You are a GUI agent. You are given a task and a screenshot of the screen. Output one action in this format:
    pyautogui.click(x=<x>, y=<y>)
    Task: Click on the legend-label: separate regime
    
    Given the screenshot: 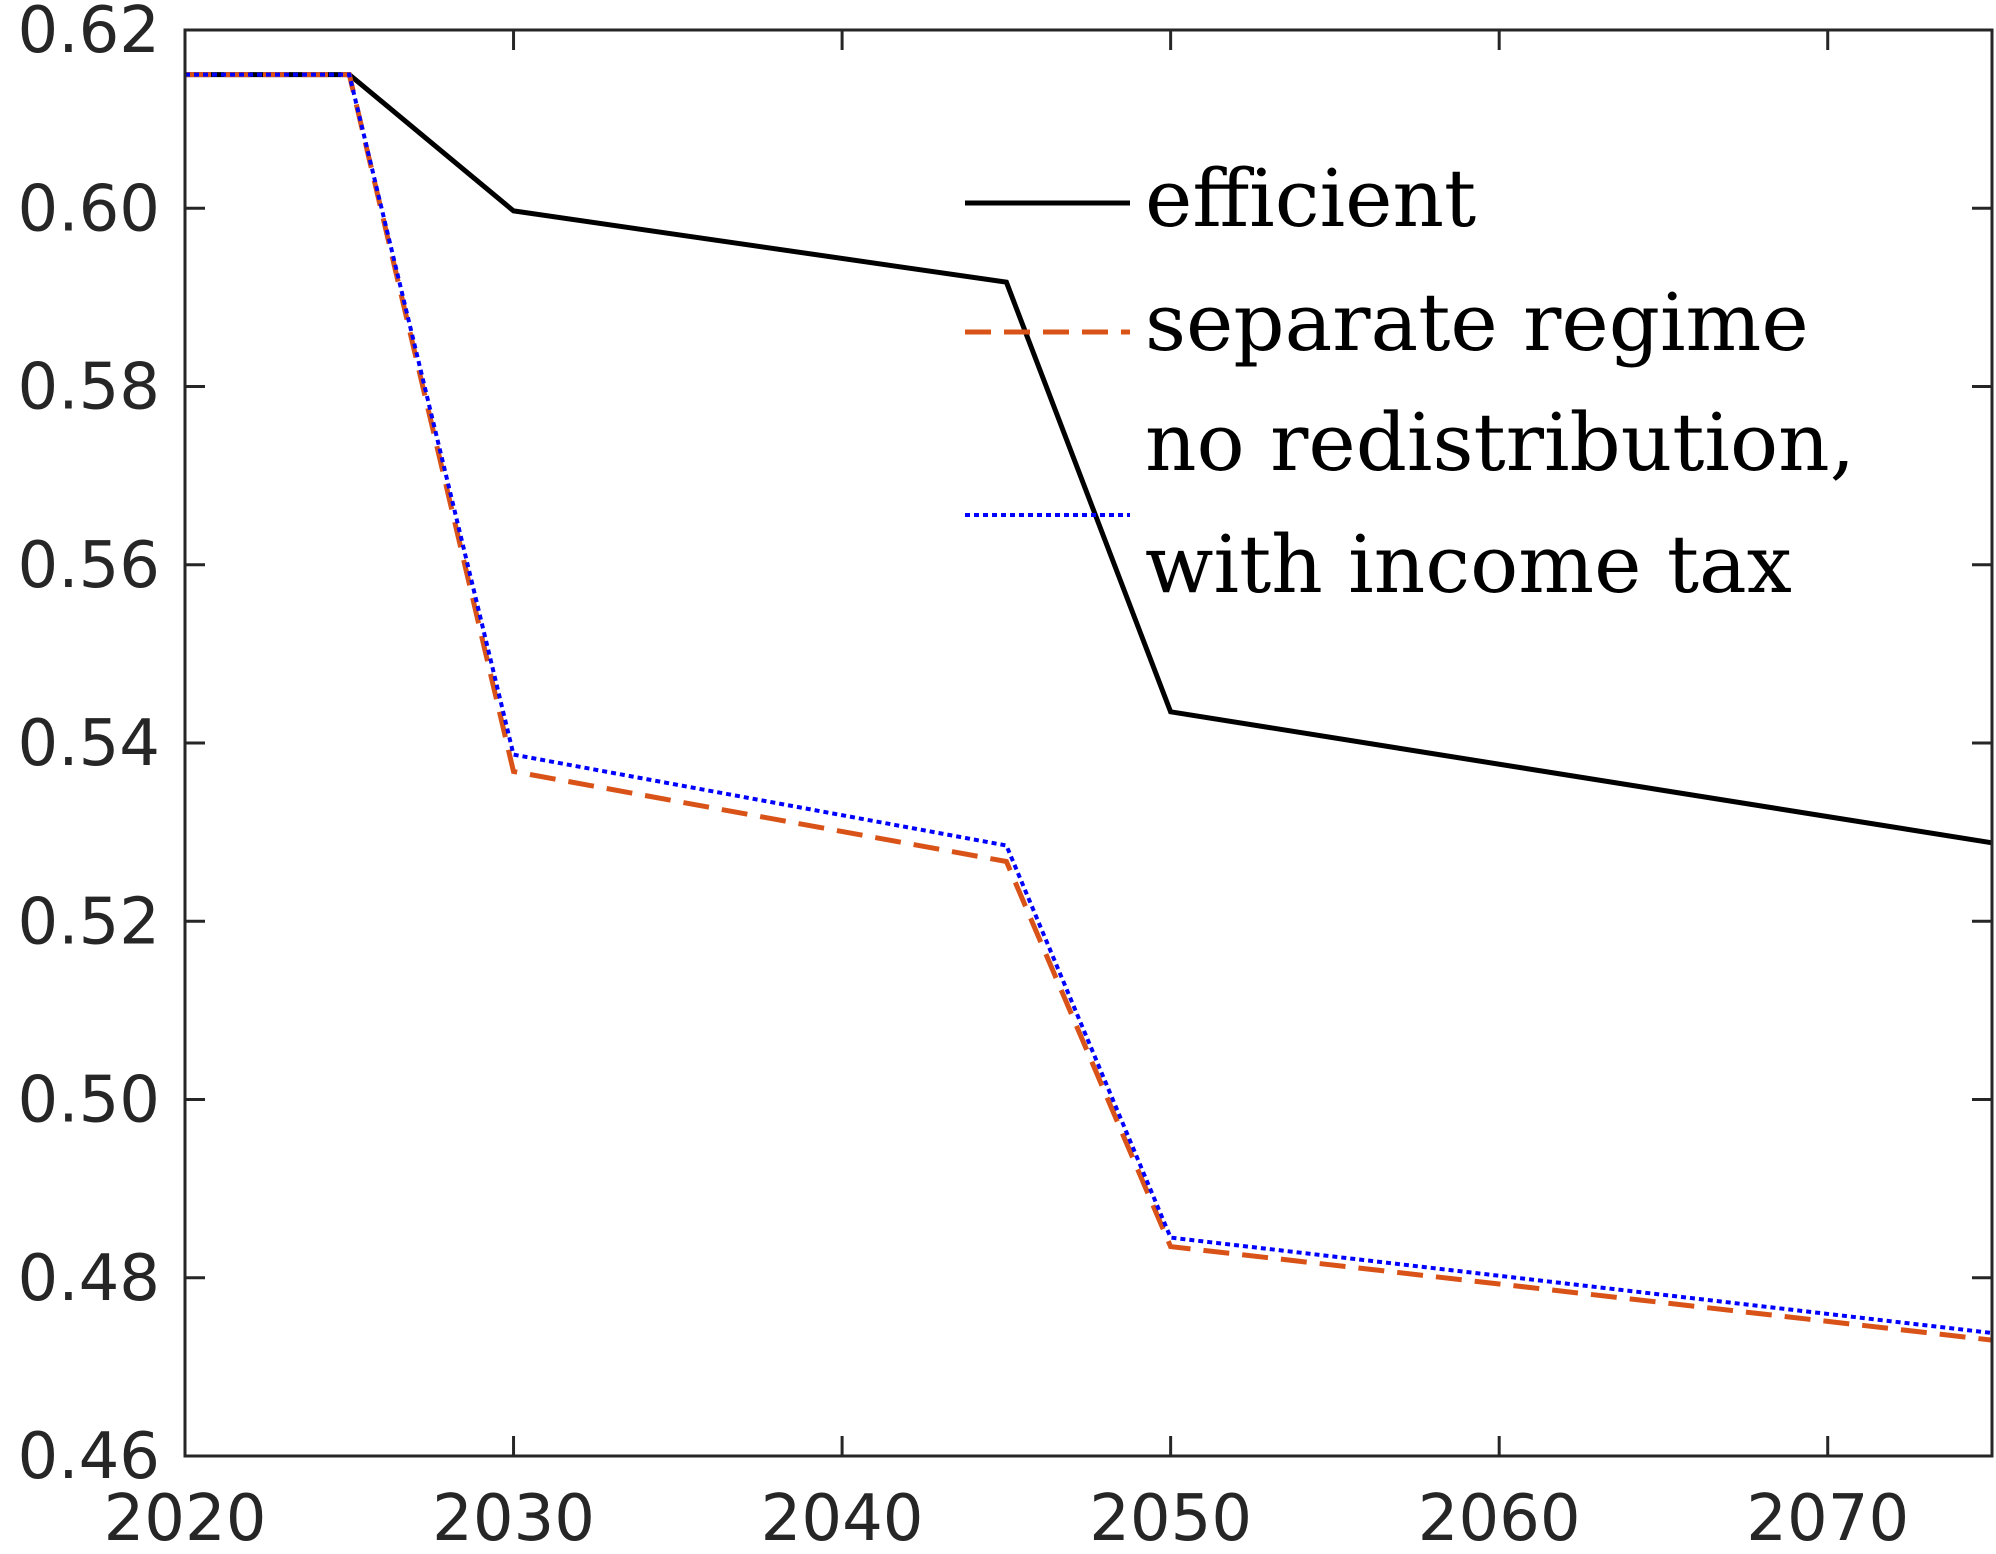 What is the action you would take?
    pyautogui.click(x=1477, y=322)
    